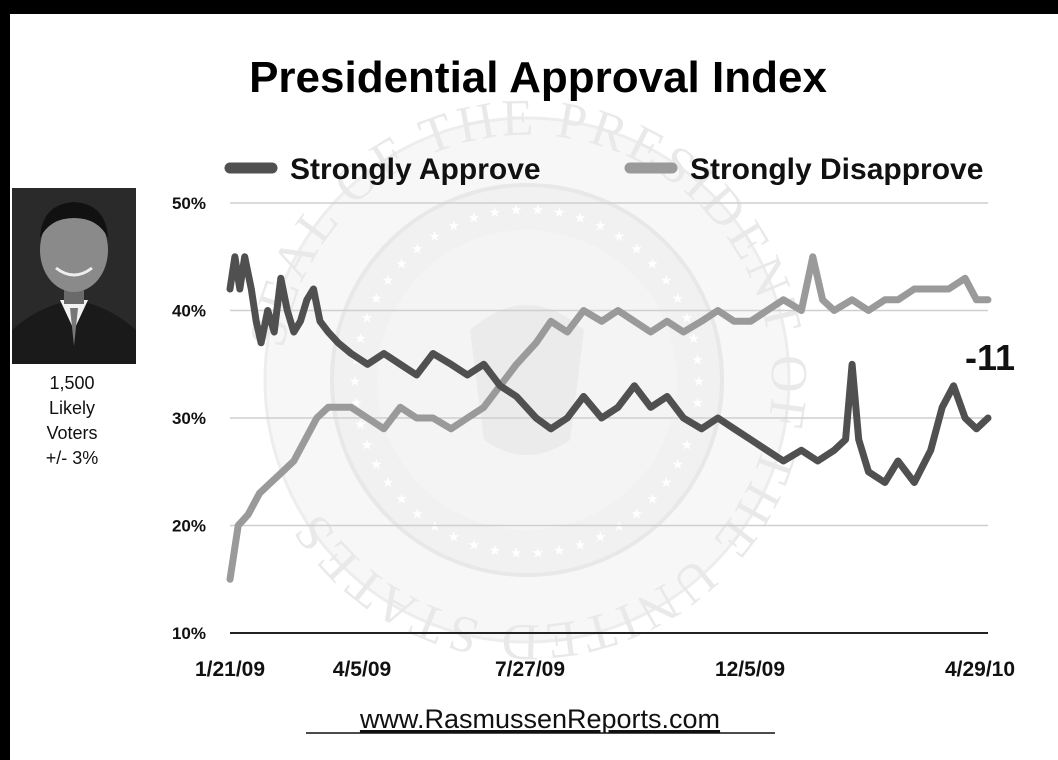 The image size is (1058, 760). I want to click on y-tick-label: 20%, so click(189, 526).